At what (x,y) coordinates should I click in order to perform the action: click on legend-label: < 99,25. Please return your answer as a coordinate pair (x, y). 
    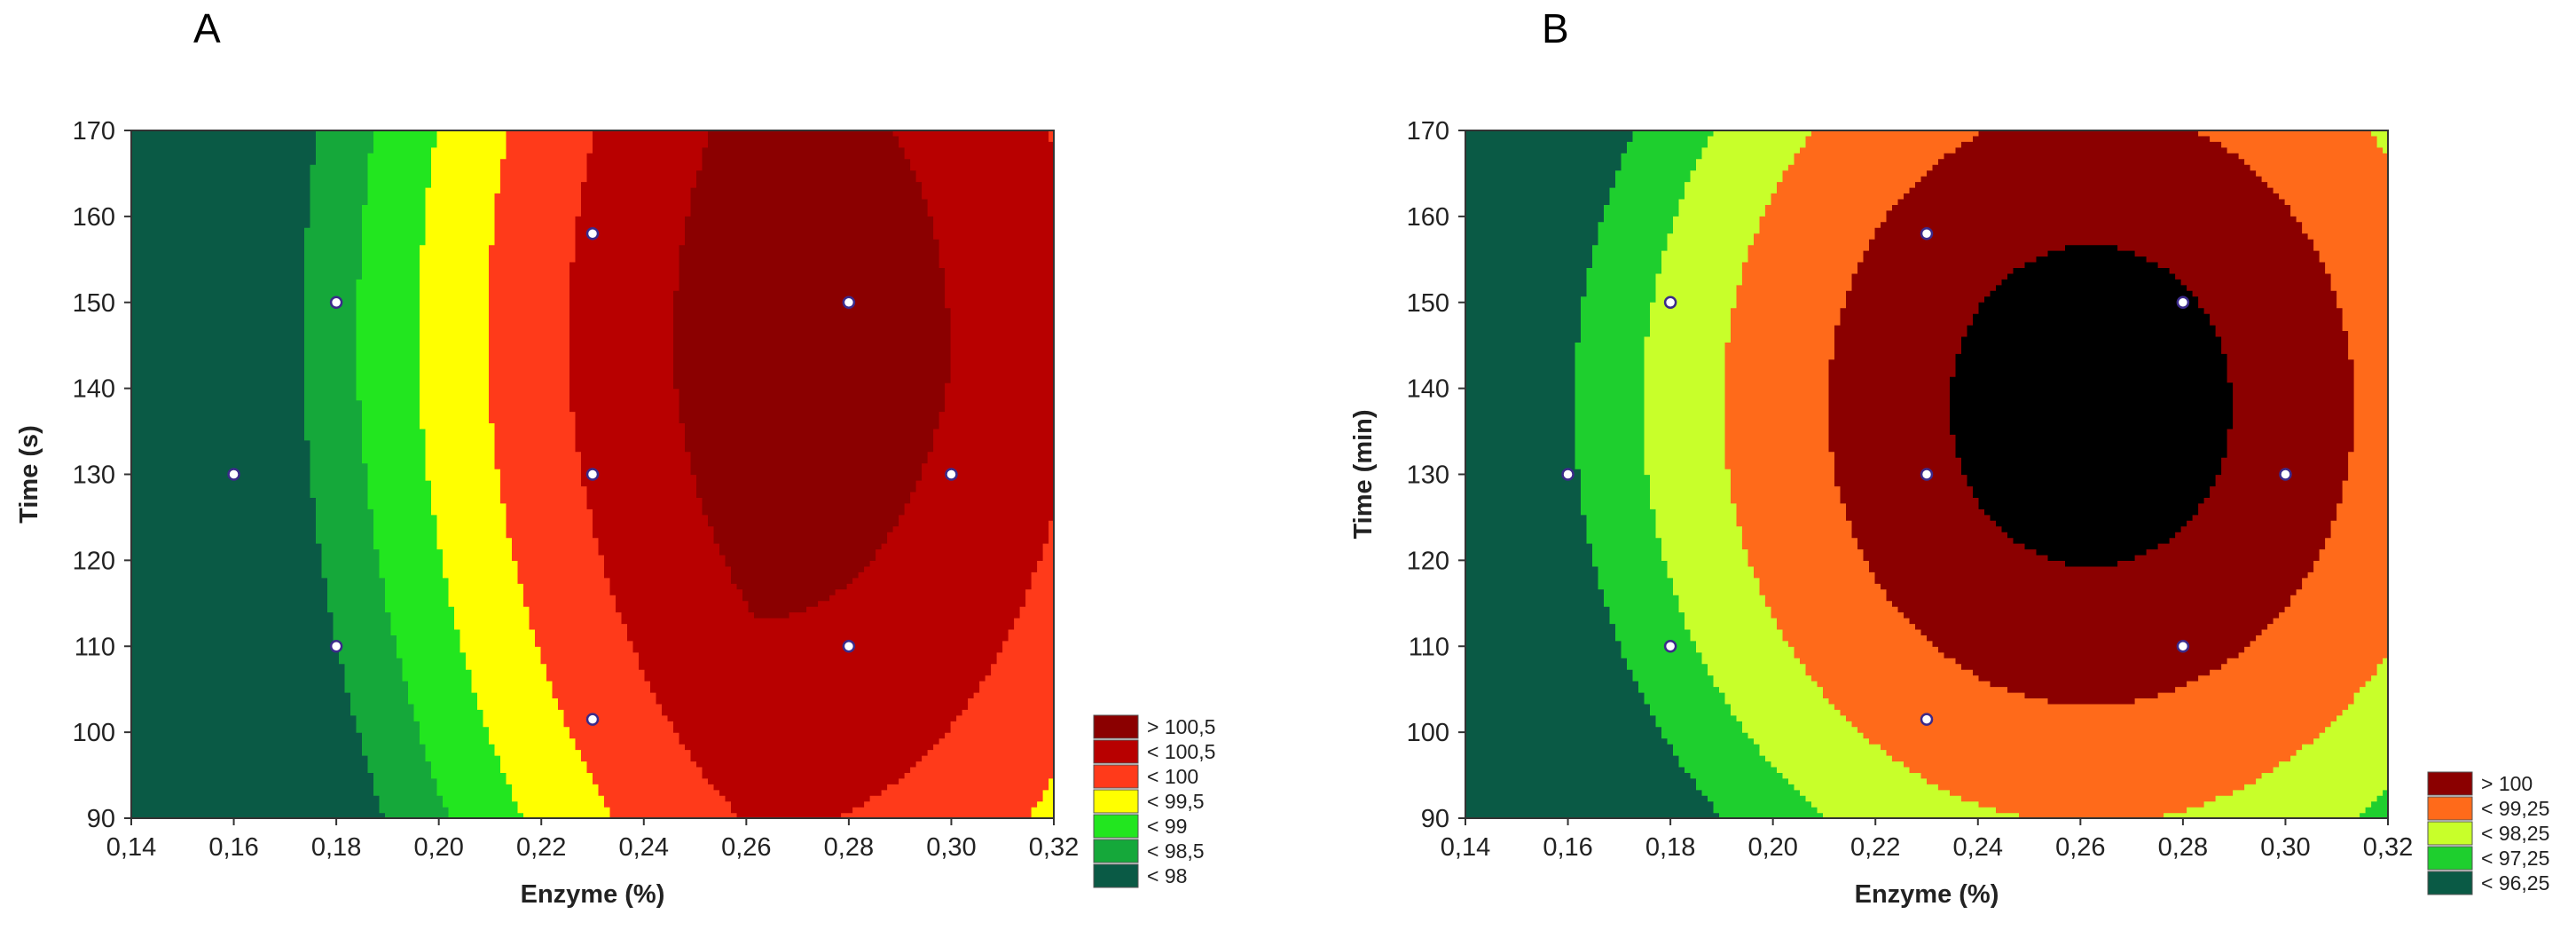
    Looking at the image, I should click on (2515, 808).